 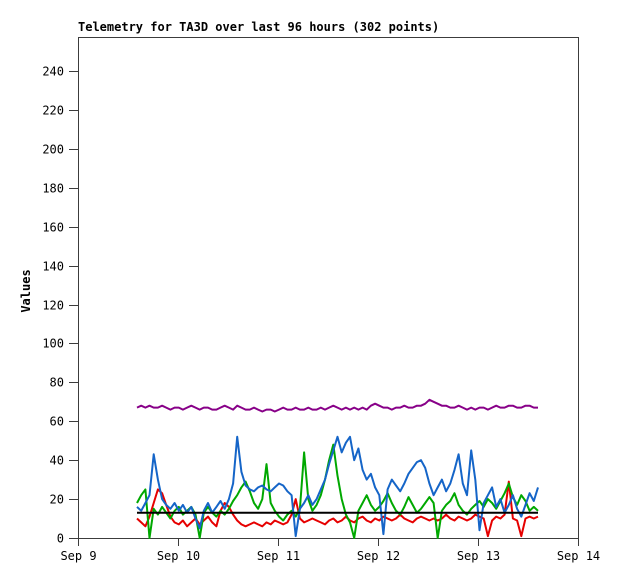 I want to click on x-axis-ticks: Sep 9 Sep 10 Sep 11 Sep 12 Sep 13 Sep 14, so click(x=330, y=550).